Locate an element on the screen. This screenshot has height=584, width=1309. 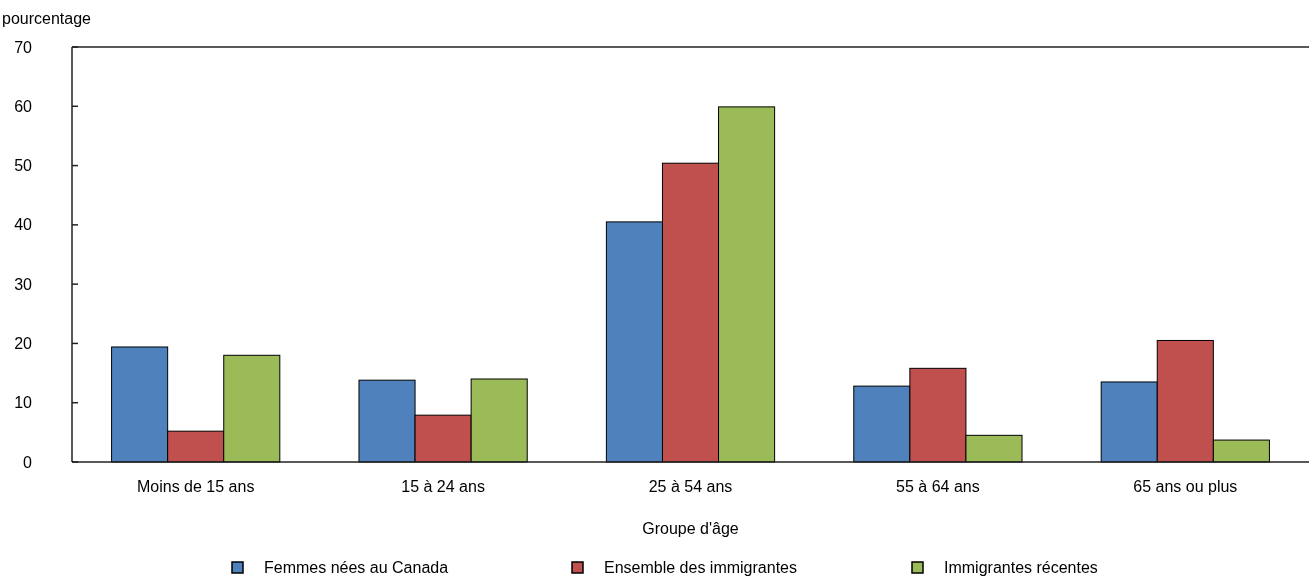
x-tick-label: 65 ans ou plus is located at coordinates (1185, 486).